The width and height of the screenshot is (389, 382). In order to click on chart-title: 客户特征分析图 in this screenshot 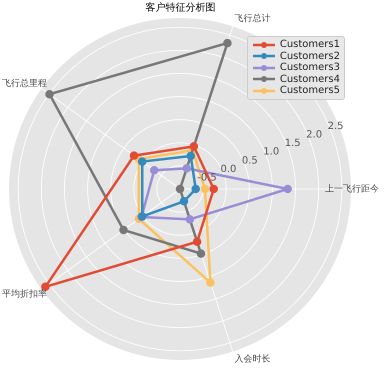, I will do `click(181, 8)`.